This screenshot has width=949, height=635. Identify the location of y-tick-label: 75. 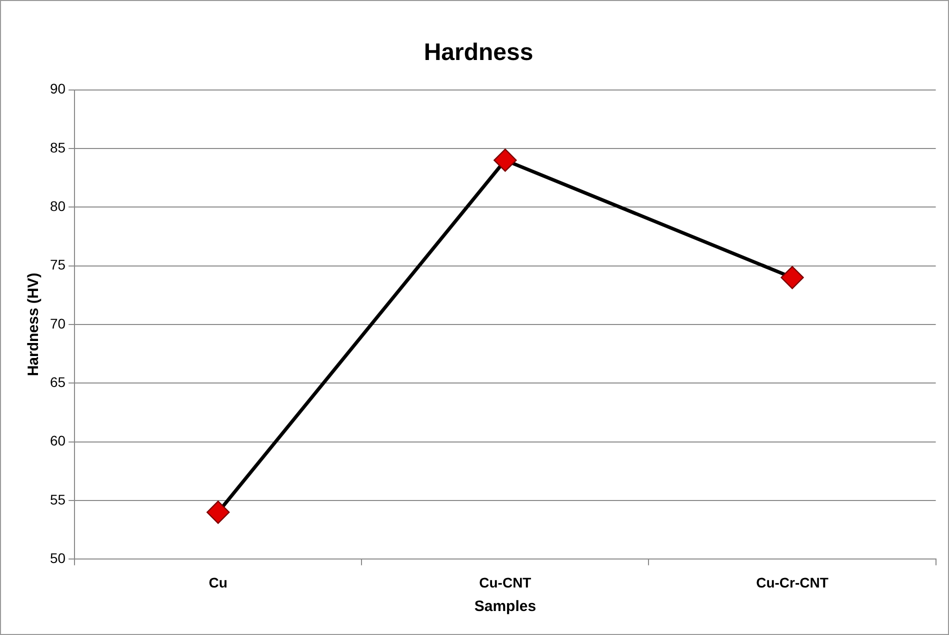
(58, 264).